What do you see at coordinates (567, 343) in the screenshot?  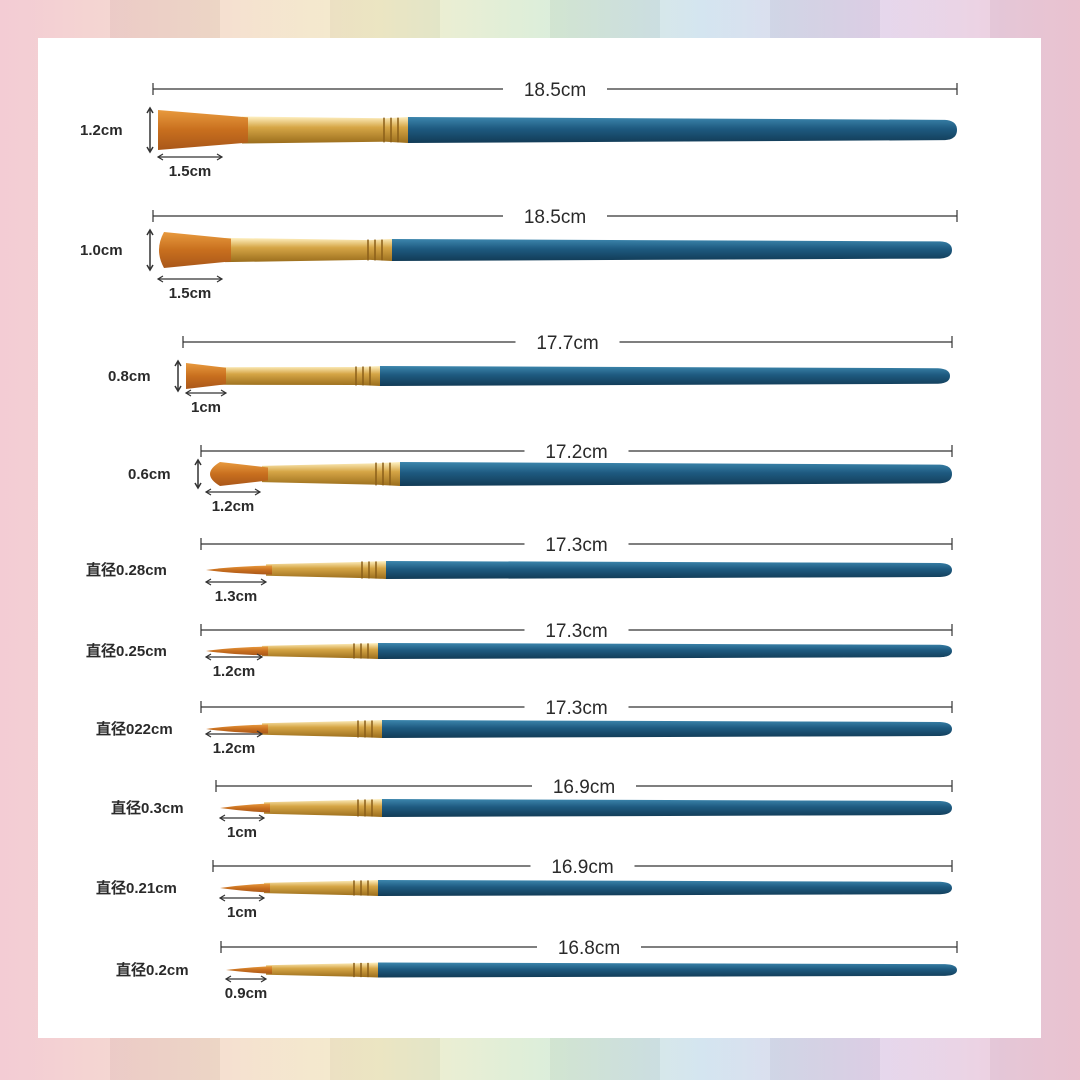 I see `length-label: 17.7cm` at bounding box center [567, 343].